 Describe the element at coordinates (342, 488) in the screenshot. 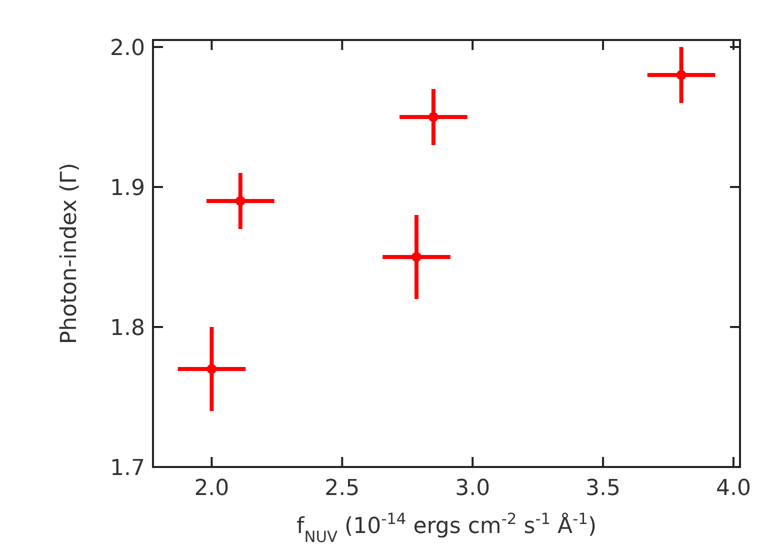

I see `x-tick-label: 2.5` at that location.